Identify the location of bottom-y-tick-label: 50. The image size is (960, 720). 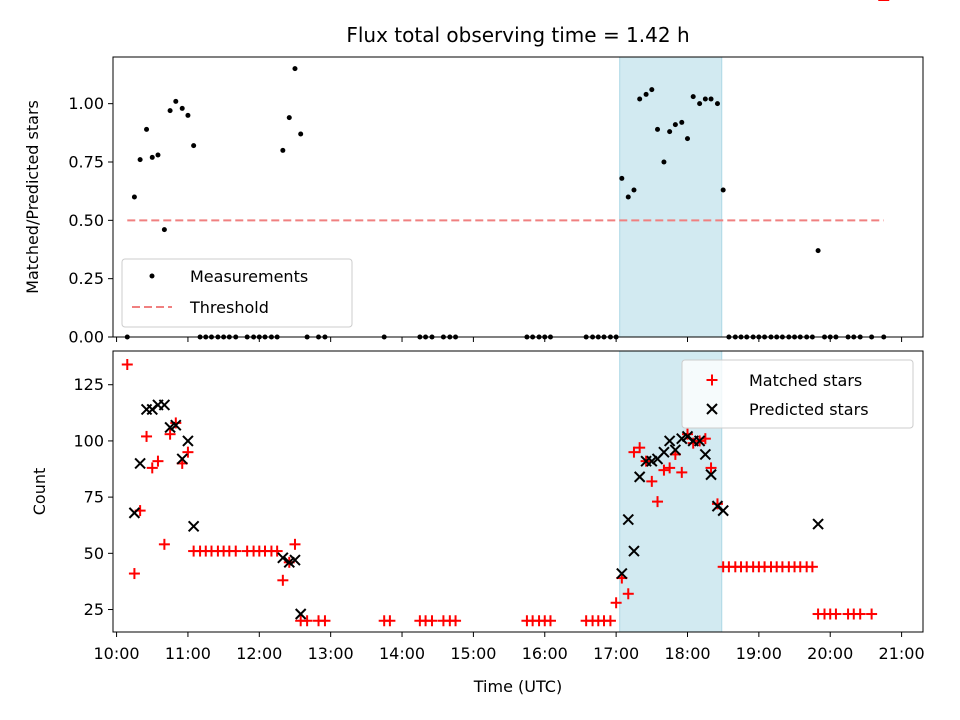
(94, 553).